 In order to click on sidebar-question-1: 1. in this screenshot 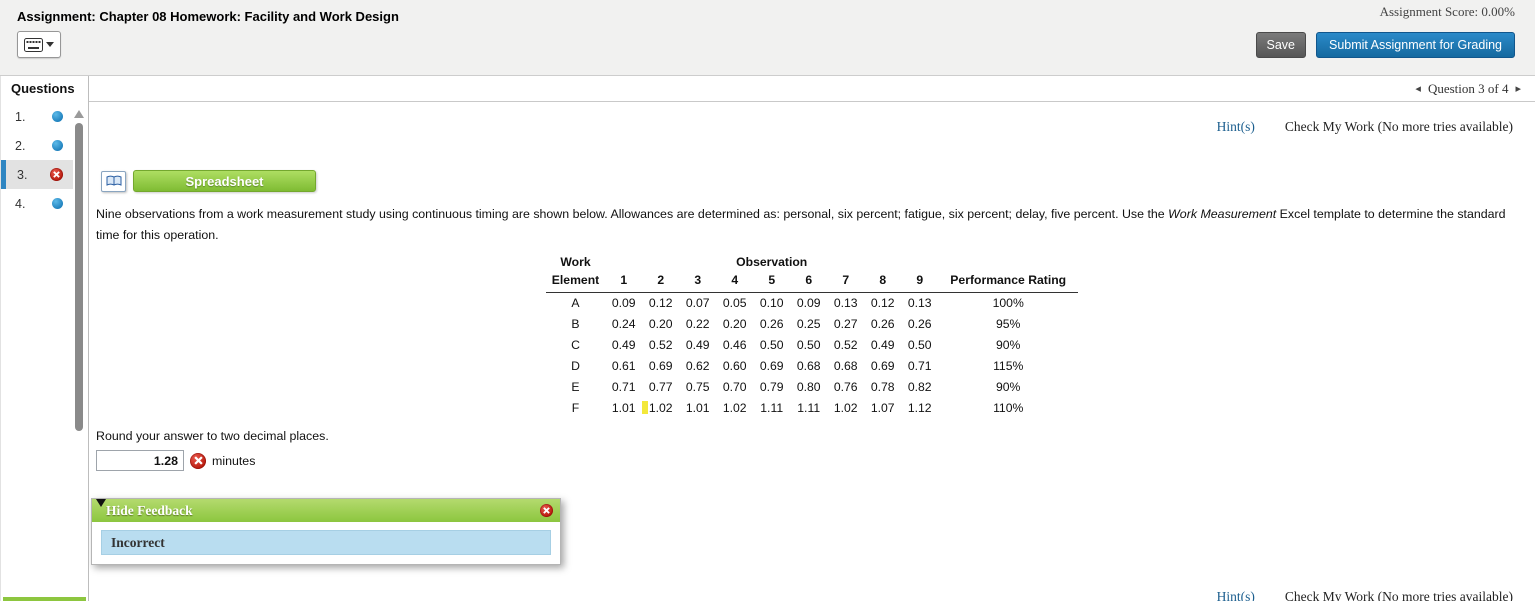, I will do `click(37, 116)`.